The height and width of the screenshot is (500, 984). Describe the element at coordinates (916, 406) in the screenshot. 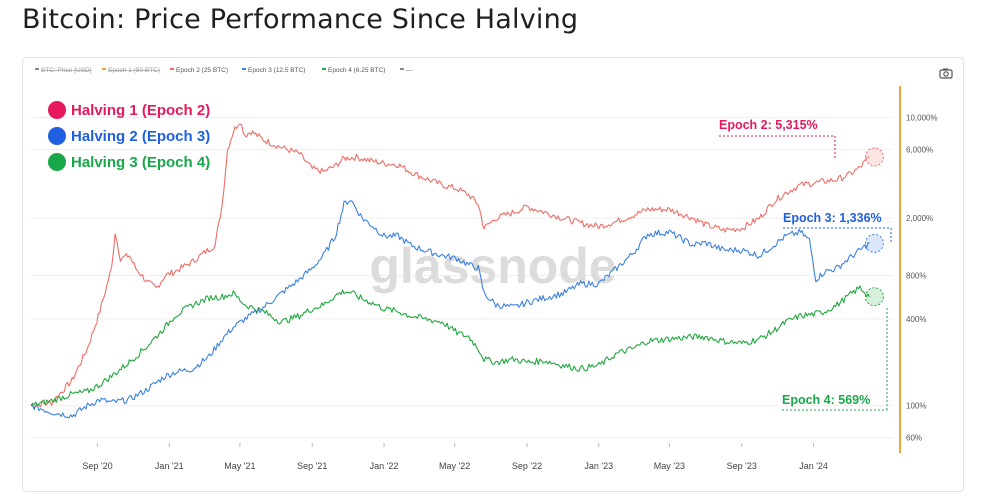

I see `y-tick-label: 100%` at that location.